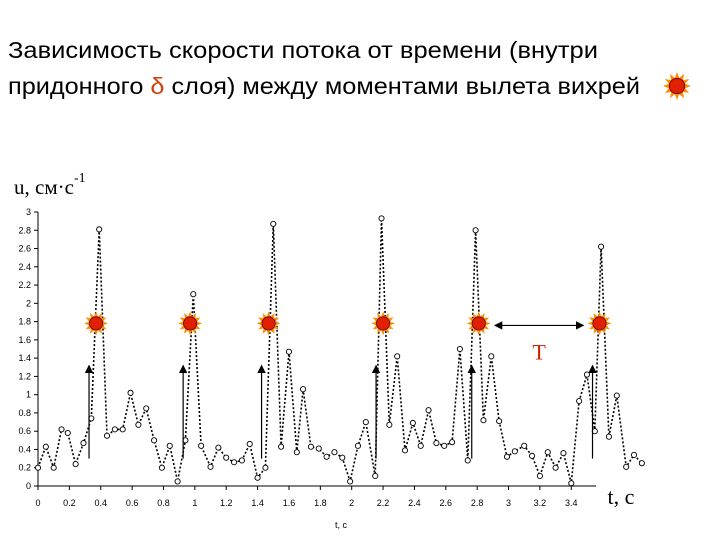 The image size is (720, 540). I want to click on x-tick-label: 0.8, so click(163, 503).